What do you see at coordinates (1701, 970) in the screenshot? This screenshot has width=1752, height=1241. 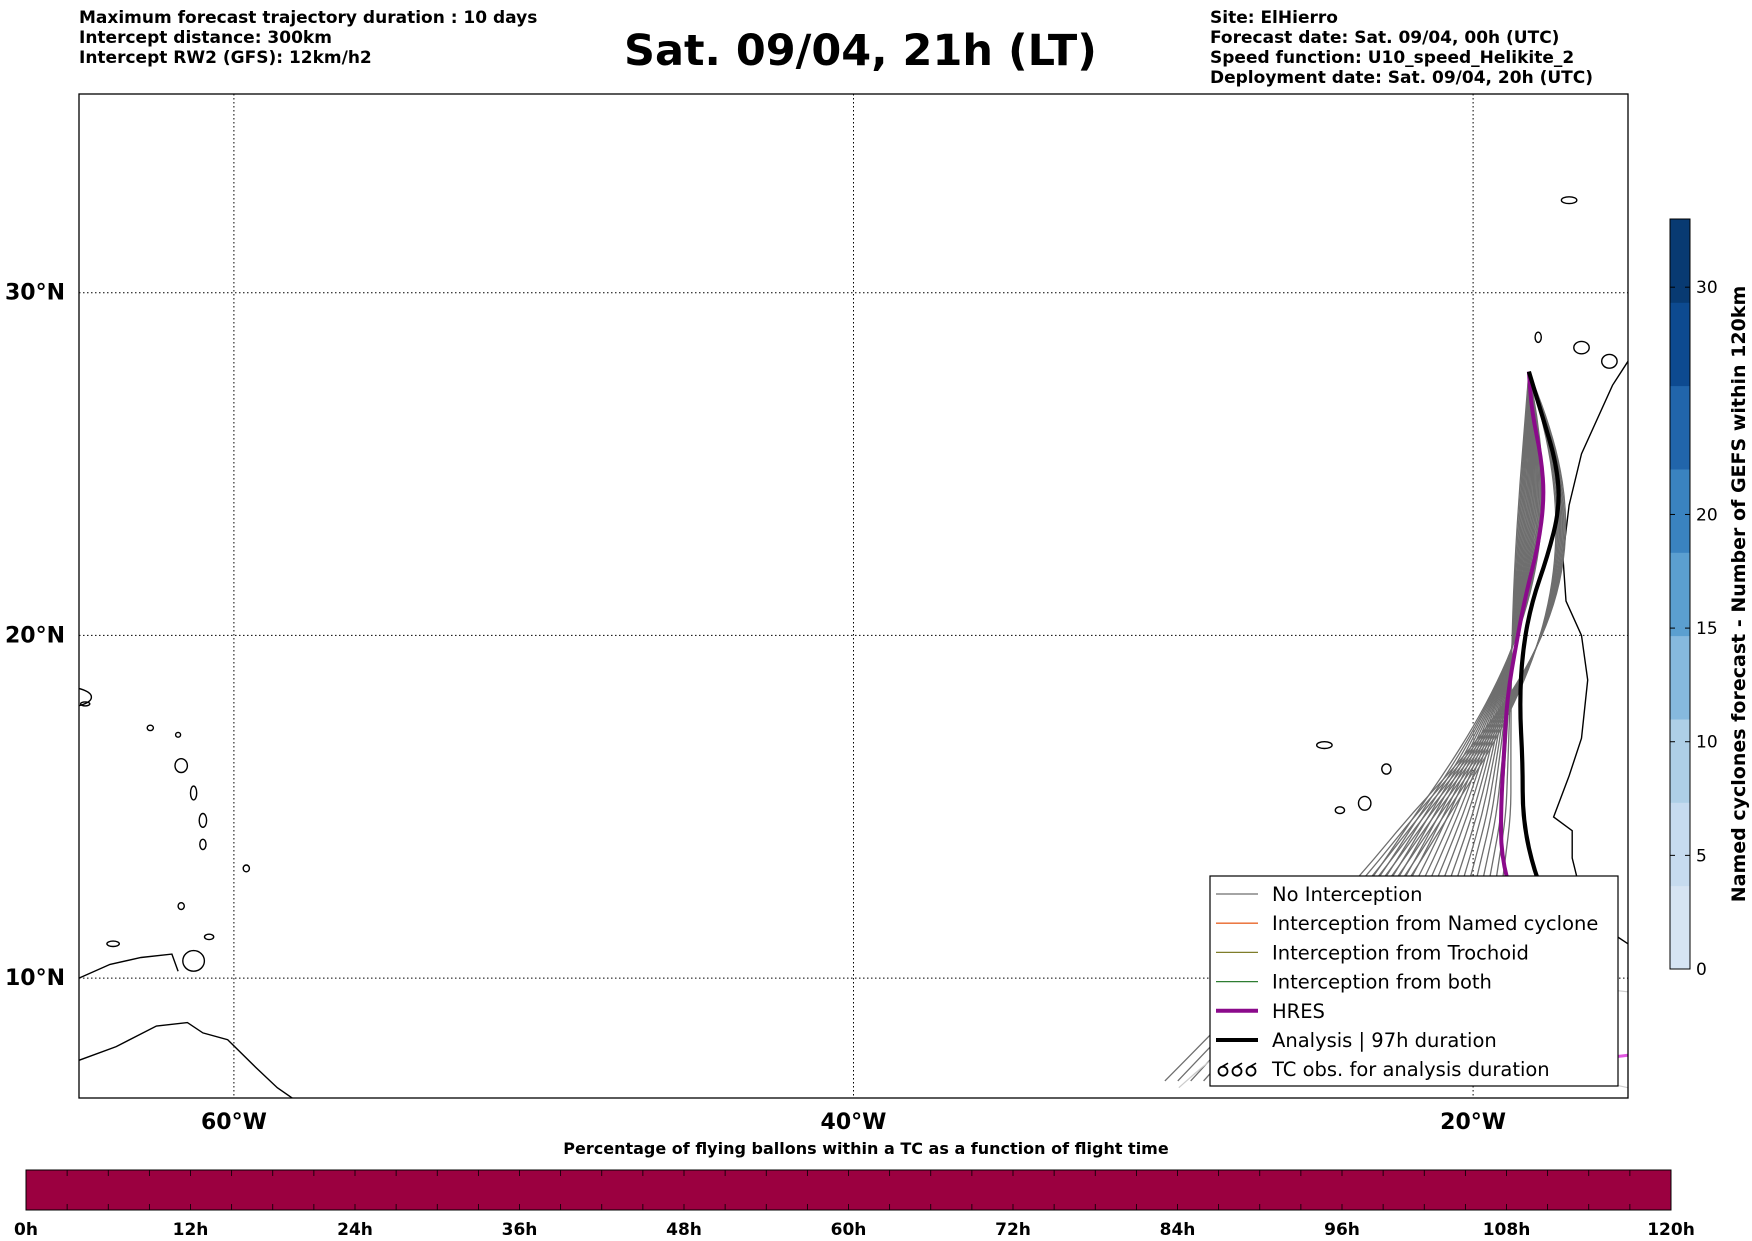 I see `colorbar-tick-label: 0` at bounding box center [1701, 970].